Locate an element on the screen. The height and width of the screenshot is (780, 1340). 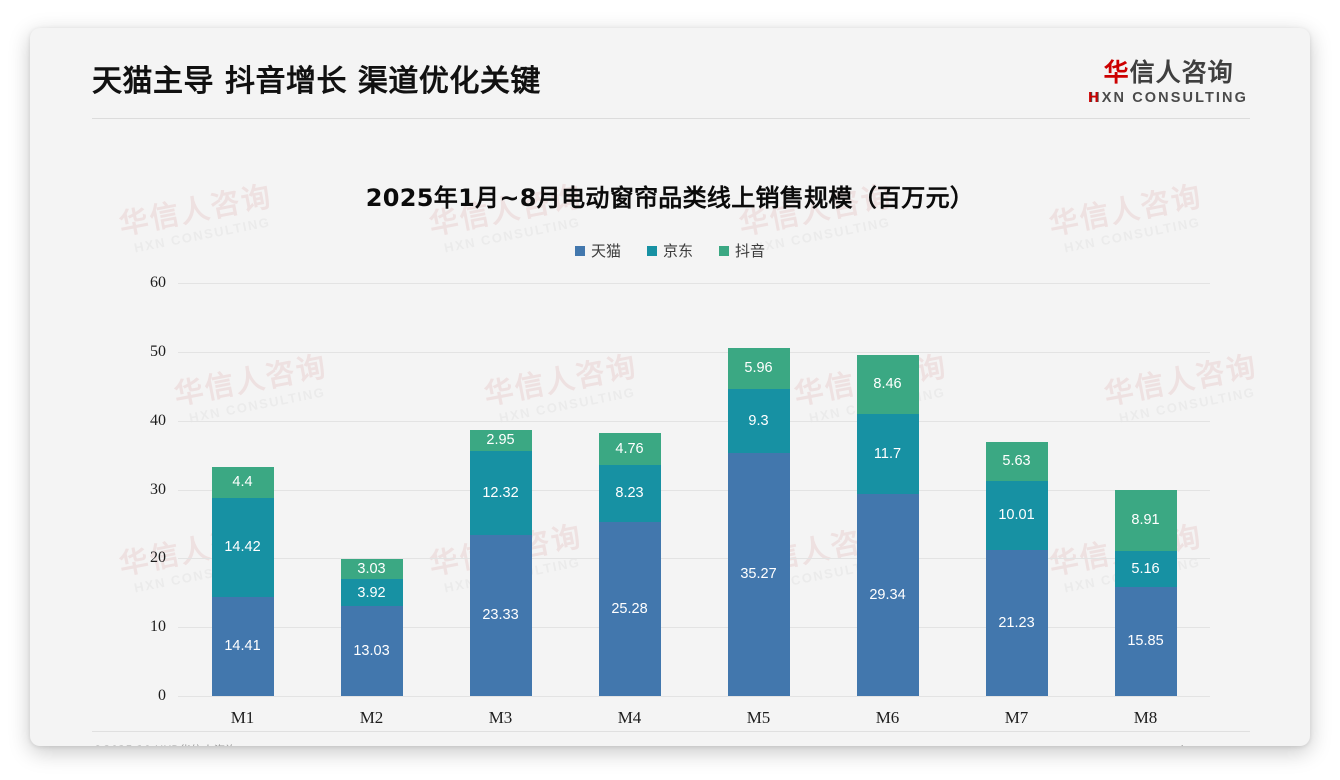
bar-segment-抖音: 5.96 is located at coordinates (758, 369).